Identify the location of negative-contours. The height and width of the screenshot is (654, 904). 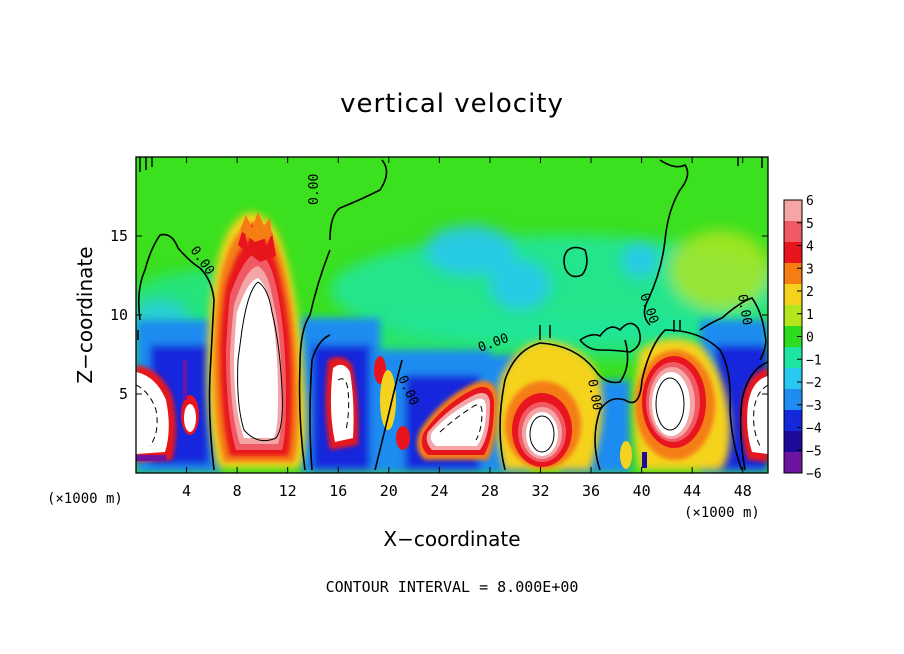
(452, 412).